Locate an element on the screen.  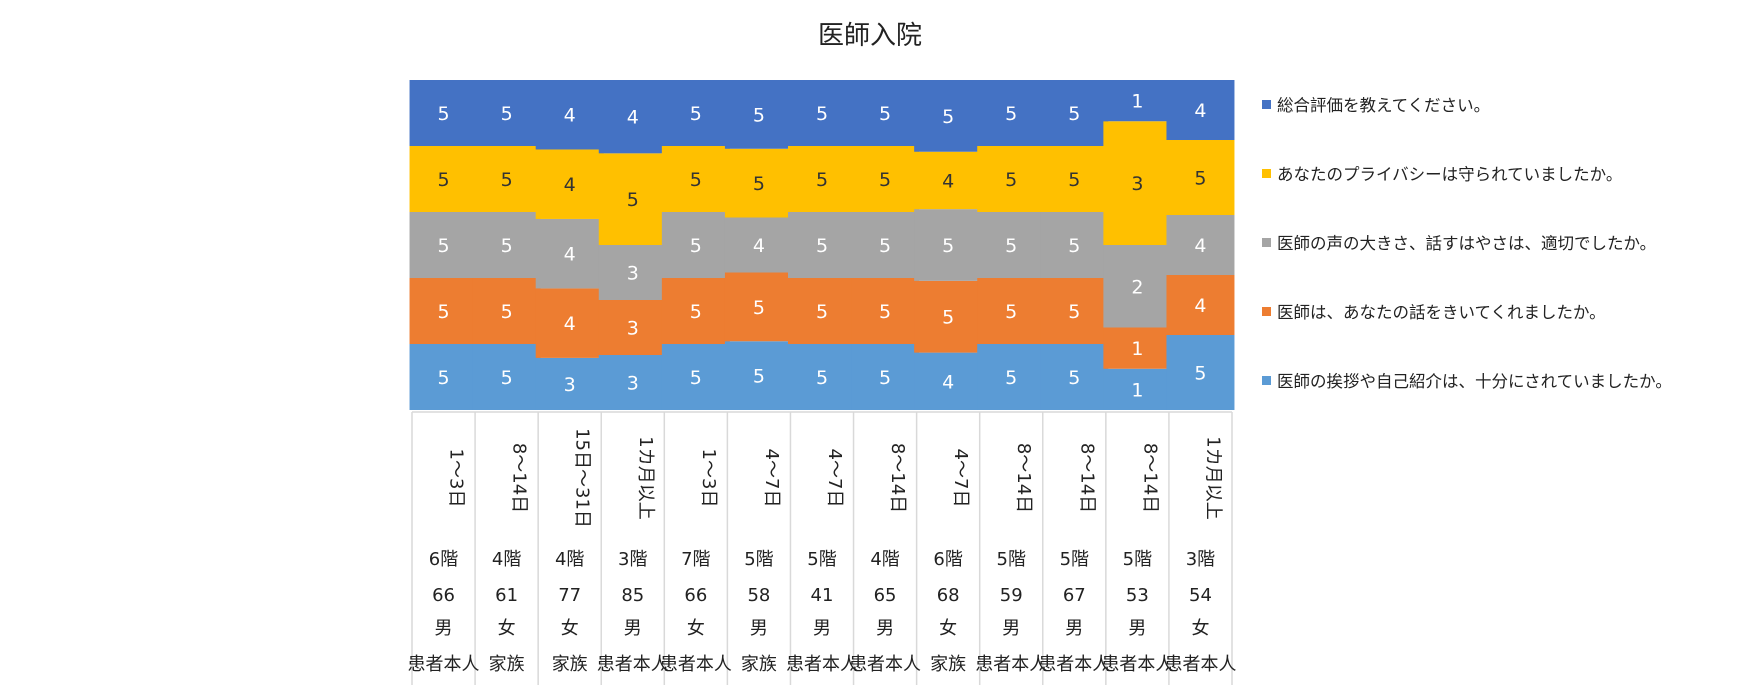
tick-label-age: 58 is located at coordinates (758, 595).